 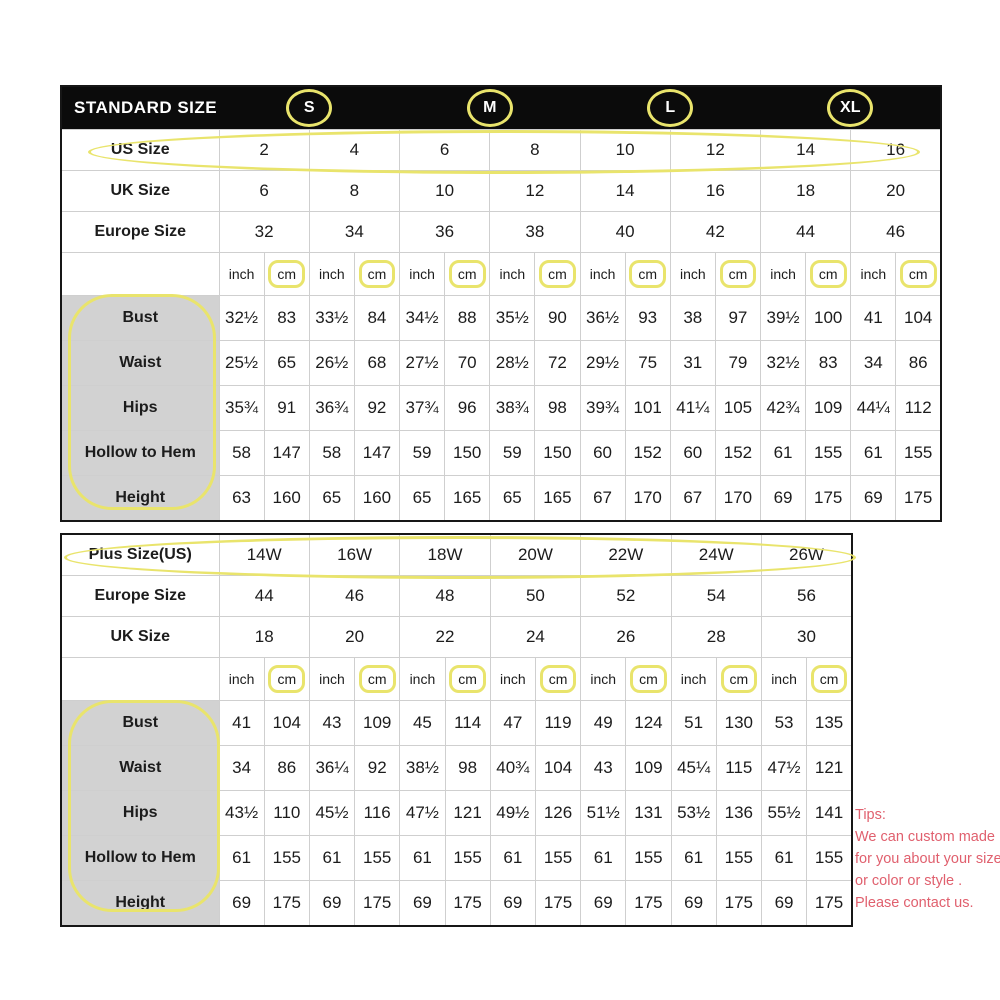 I want to click on row-label: US Size, so click(x=140, y=150).